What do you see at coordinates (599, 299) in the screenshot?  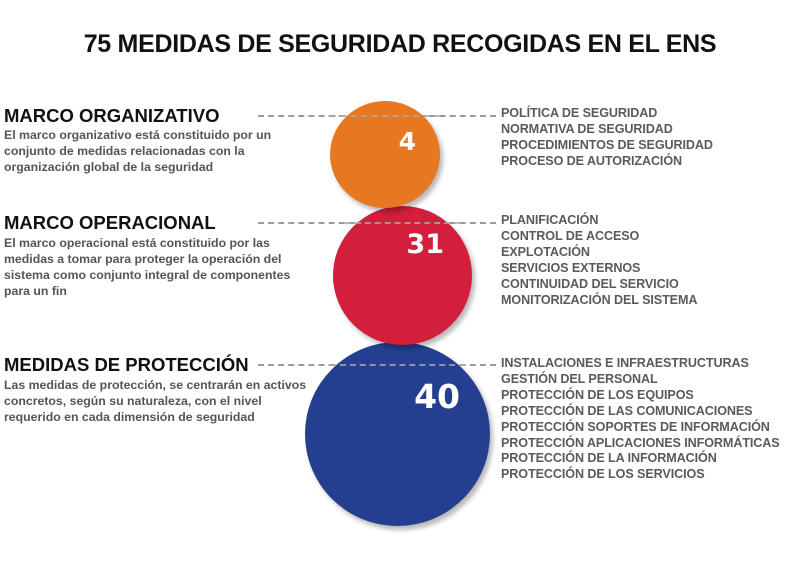 I see `list-item: MONITORIZACIÓN DEL SISTEMA` at bounding box center [599, 299].